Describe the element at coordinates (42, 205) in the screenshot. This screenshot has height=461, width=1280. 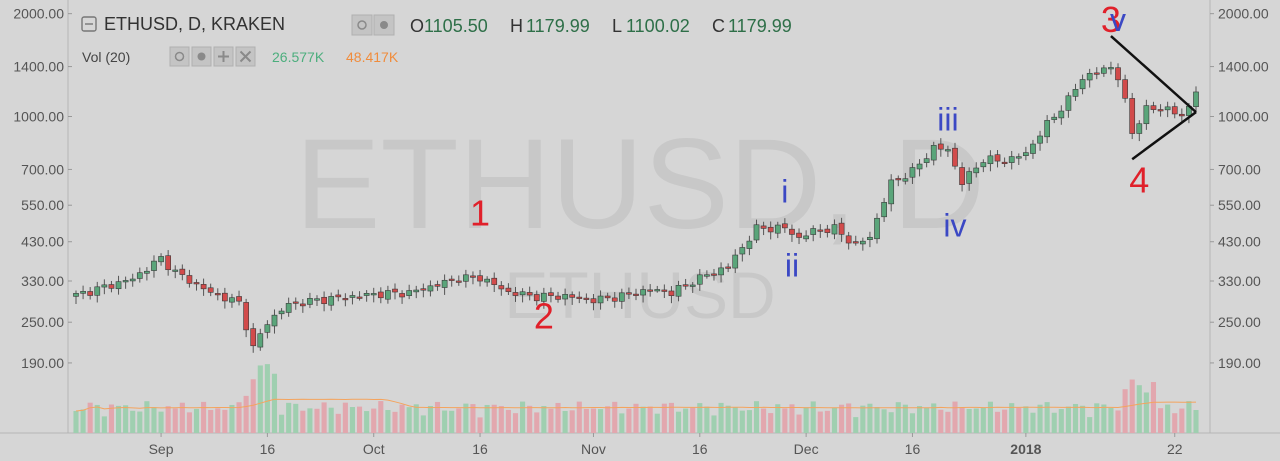
I see `y-tick-label-left: 550.00` at that location.